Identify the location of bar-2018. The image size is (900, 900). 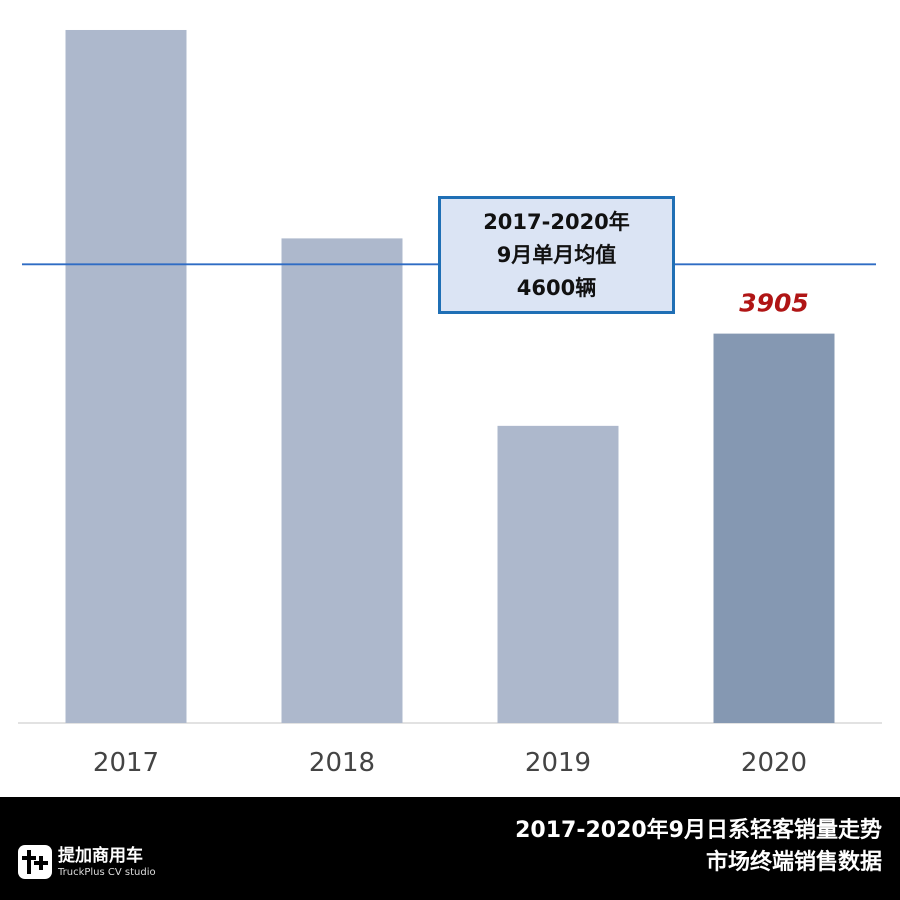
(342, 481).